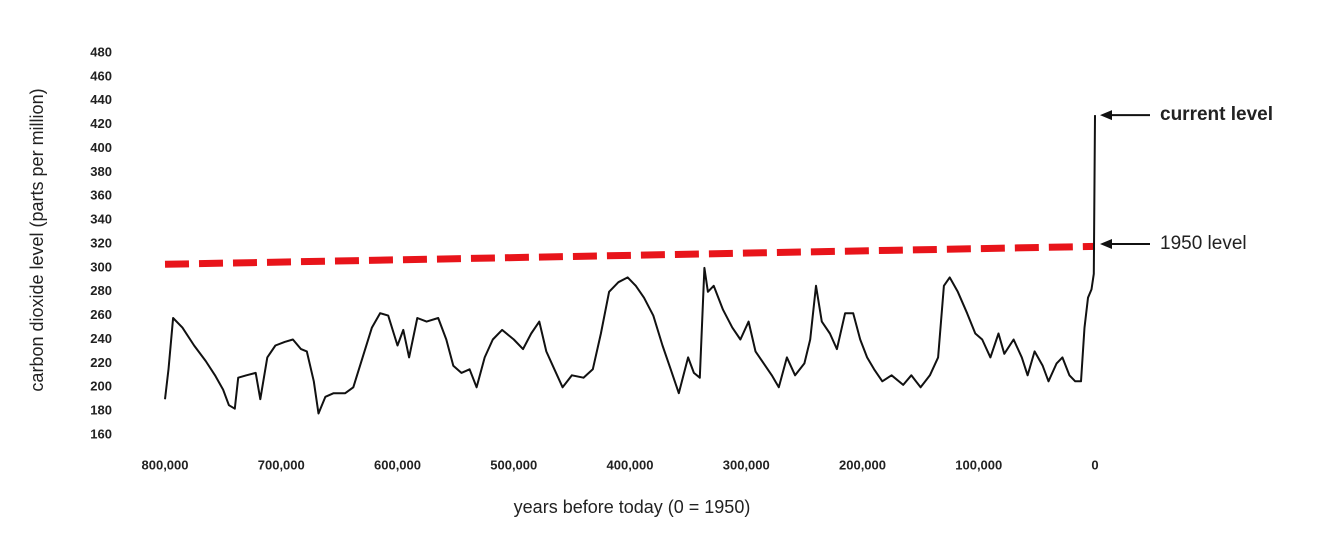 This screenshot has height=538, width=1338. I want to click on y-tick-label: 220, so click(101, 362).